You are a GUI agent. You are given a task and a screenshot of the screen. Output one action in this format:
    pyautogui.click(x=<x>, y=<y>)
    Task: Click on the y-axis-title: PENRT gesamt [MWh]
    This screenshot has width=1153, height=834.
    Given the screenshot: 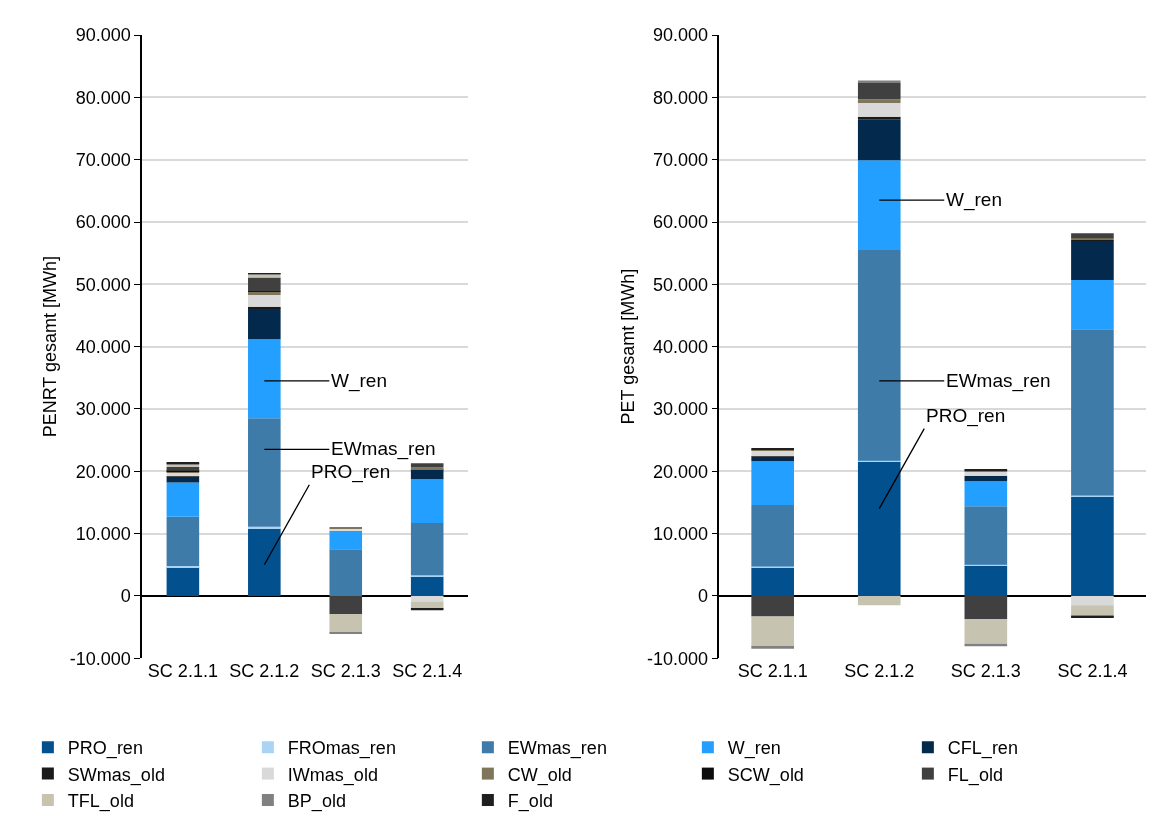 What is the action you would take?
    pyautogui.click(x=50, y=346)
    